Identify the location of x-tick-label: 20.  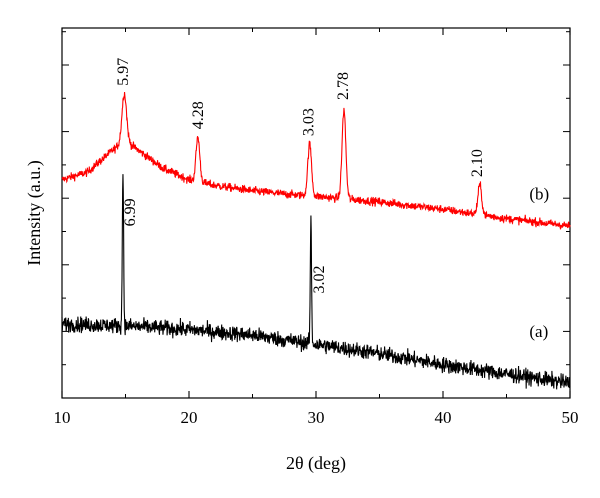
(189, 417).